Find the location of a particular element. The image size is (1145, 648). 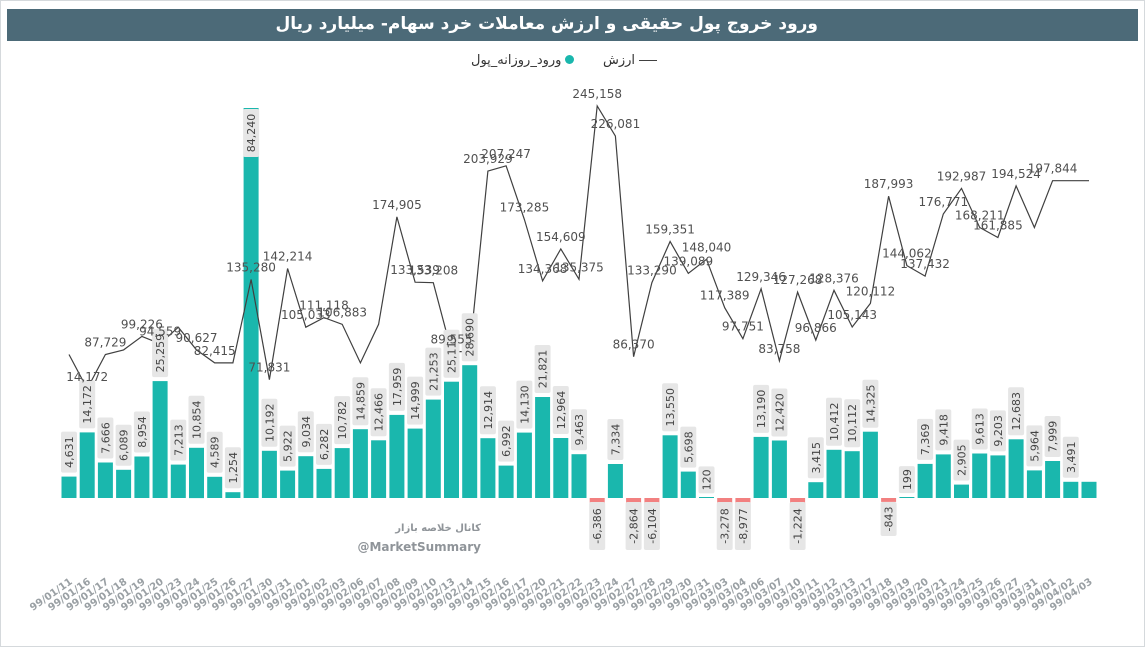

bar-data-label-text: 17,959 is located at coordinates (397, 387).